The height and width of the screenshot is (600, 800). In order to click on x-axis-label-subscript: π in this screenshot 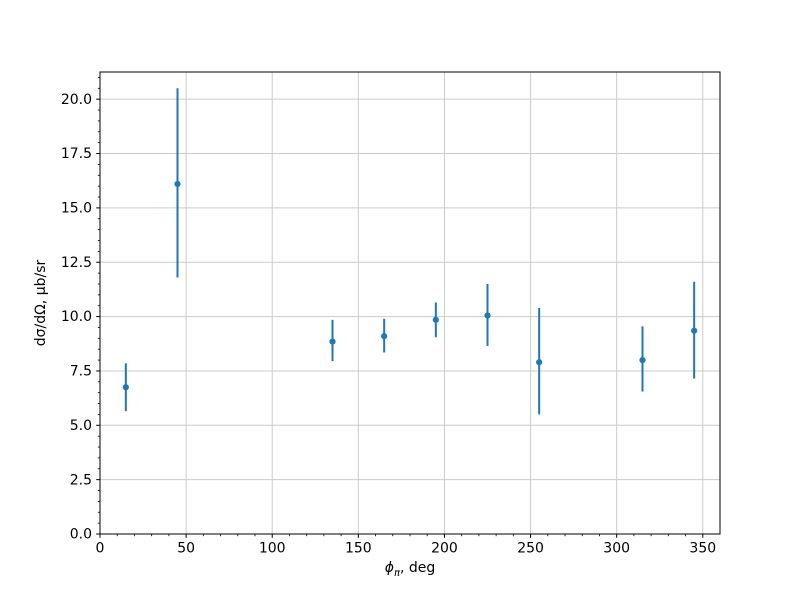, I will do `click(396, 573)`.